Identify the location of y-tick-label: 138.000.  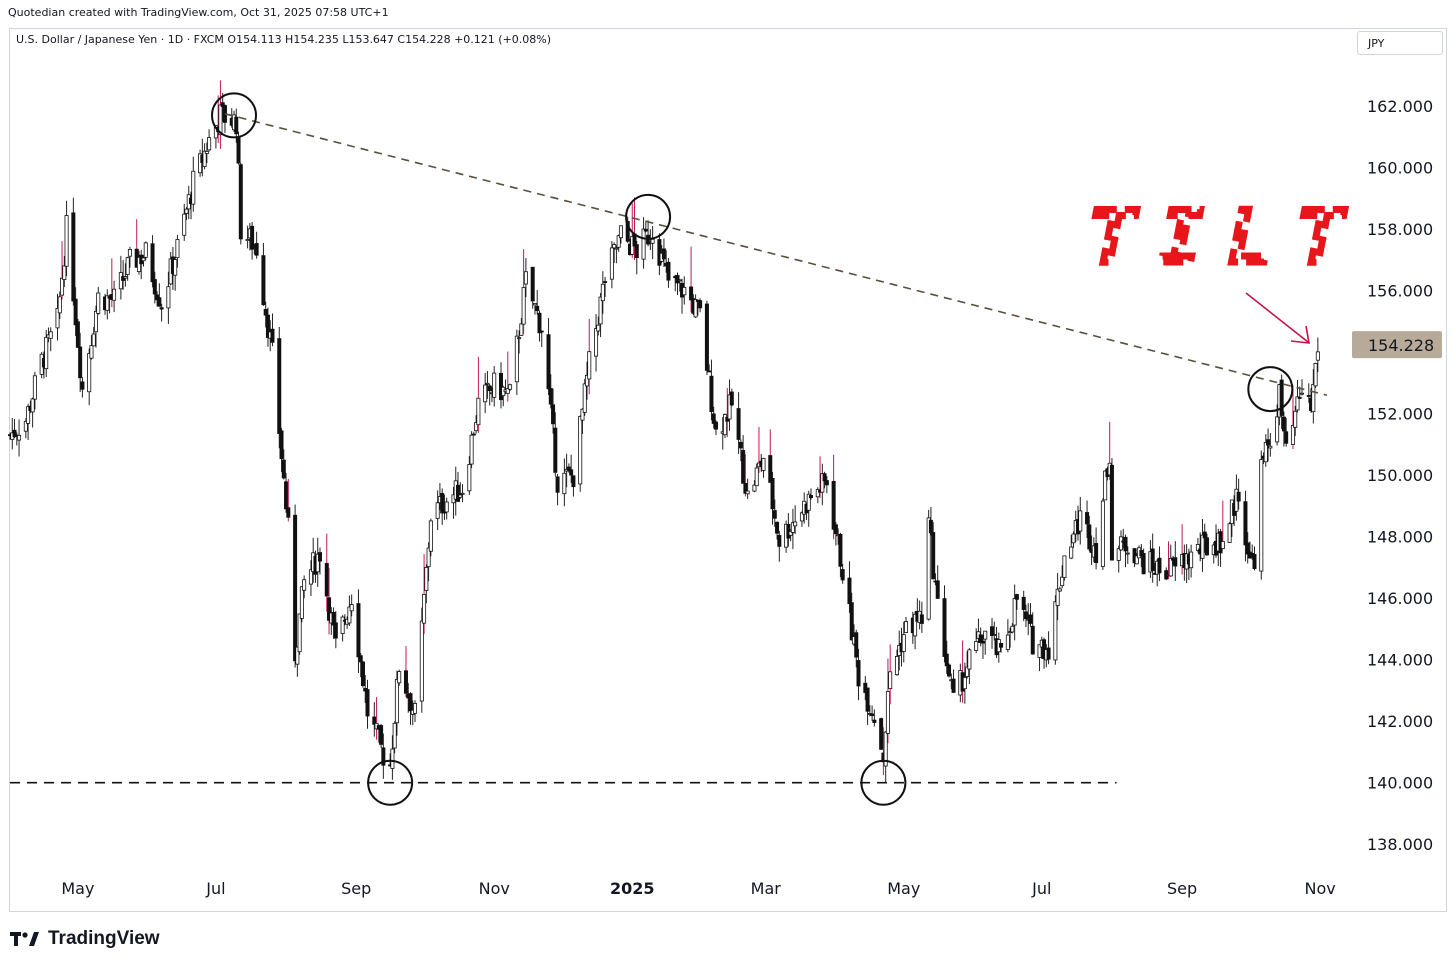
(1400, 844).